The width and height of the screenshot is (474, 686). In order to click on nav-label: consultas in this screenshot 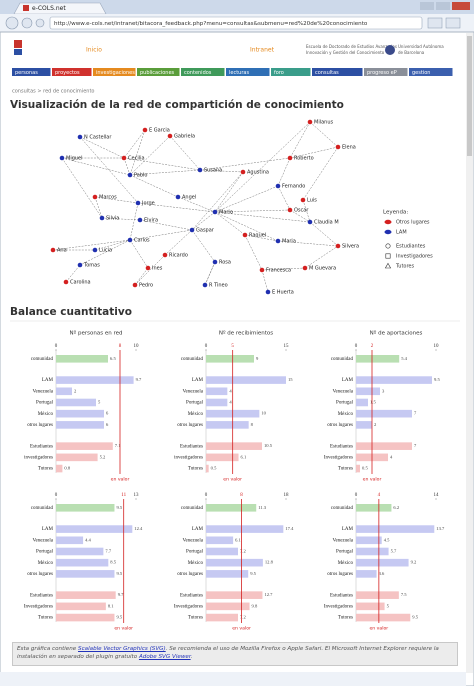, I will do `click(327, 73)`.